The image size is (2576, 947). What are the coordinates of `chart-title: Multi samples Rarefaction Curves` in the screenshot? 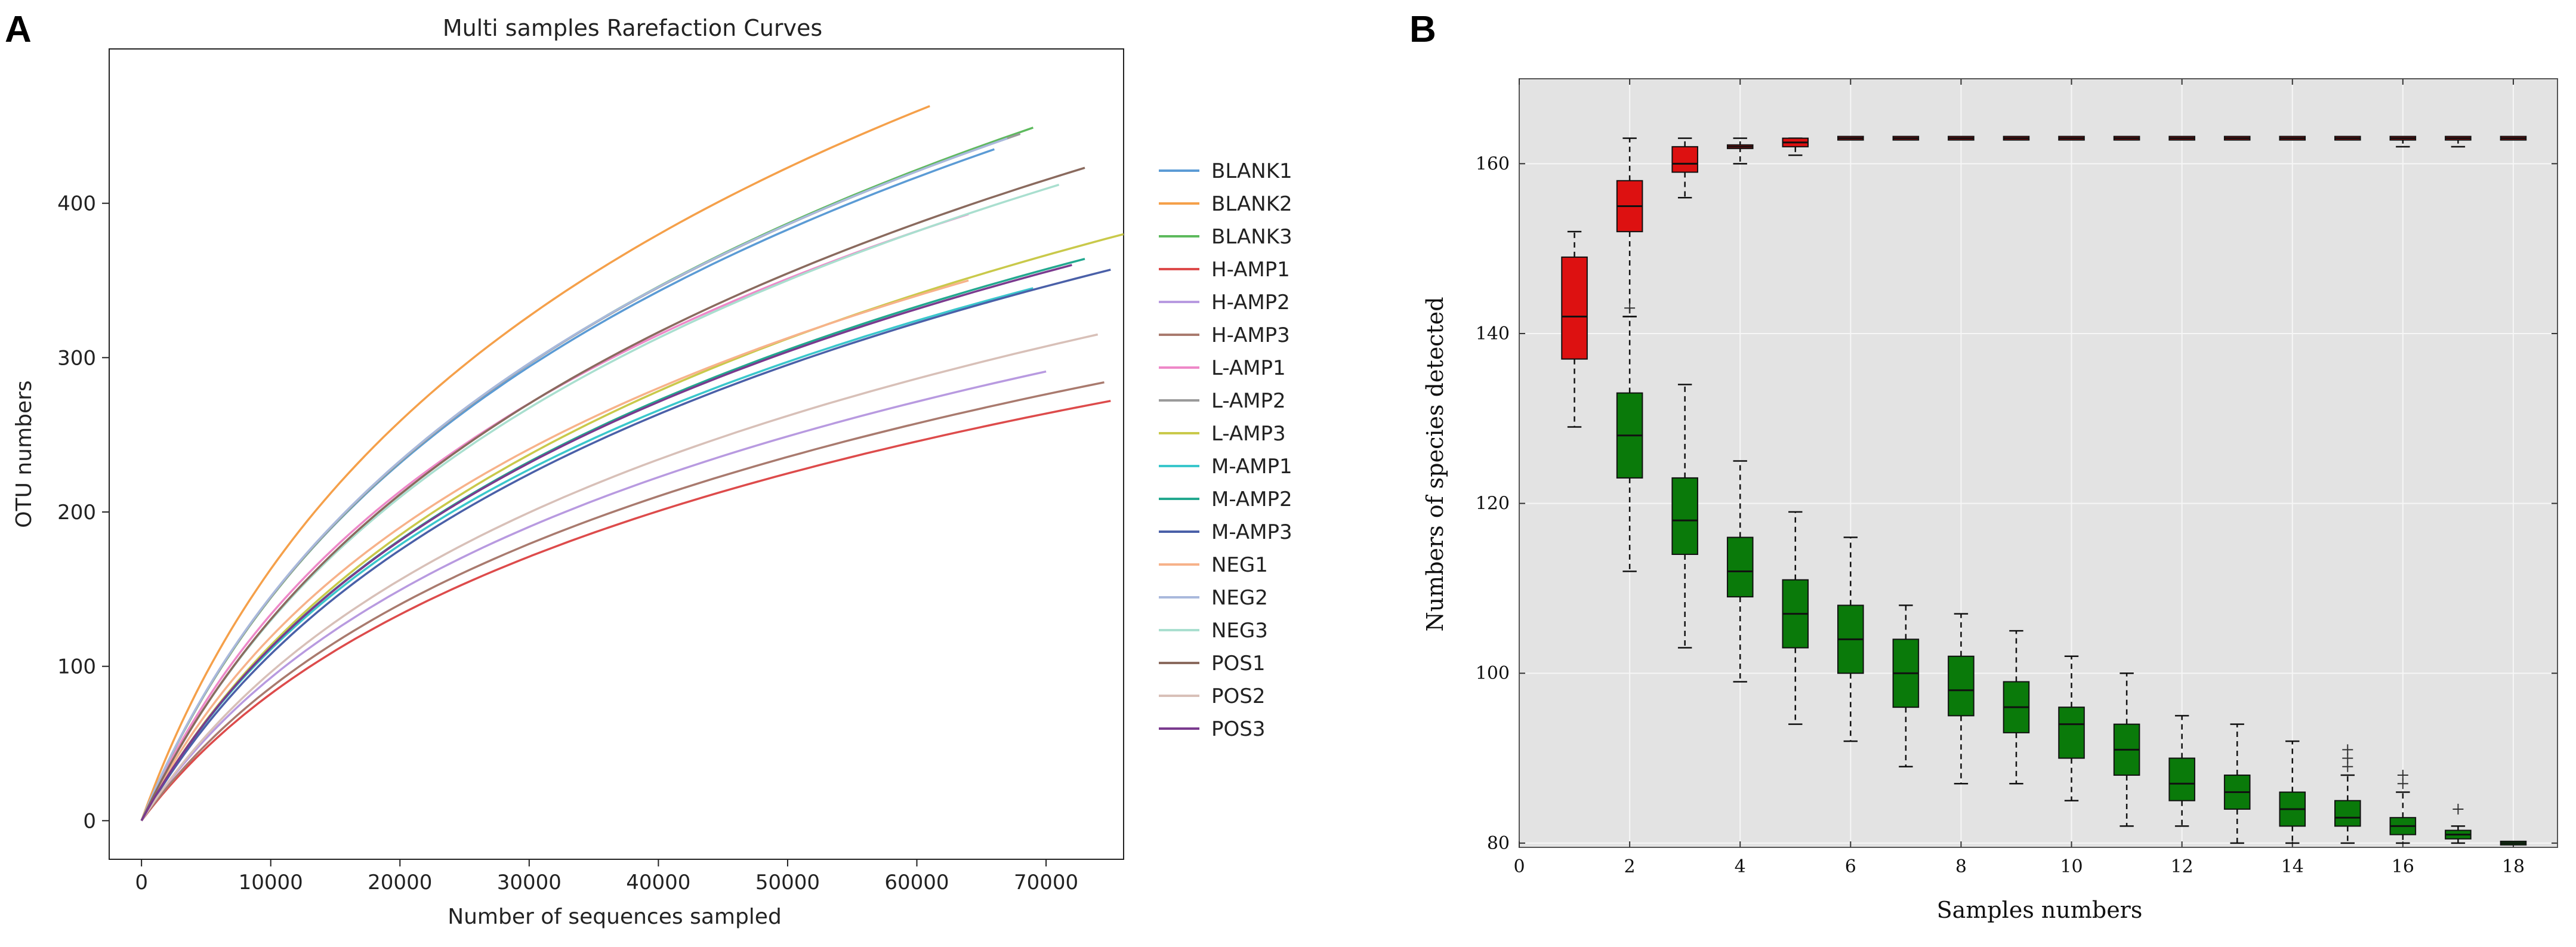 It's located at (632, 28).